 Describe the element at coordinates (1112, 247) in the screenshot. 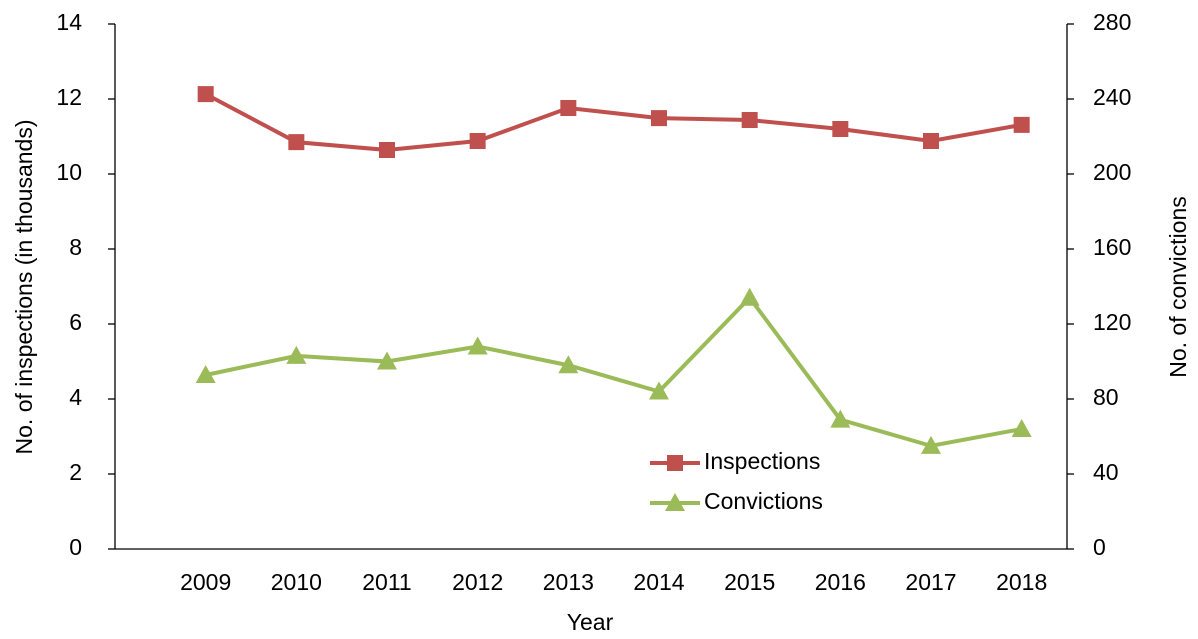

I see `y2-tick-label: 160` at that location.